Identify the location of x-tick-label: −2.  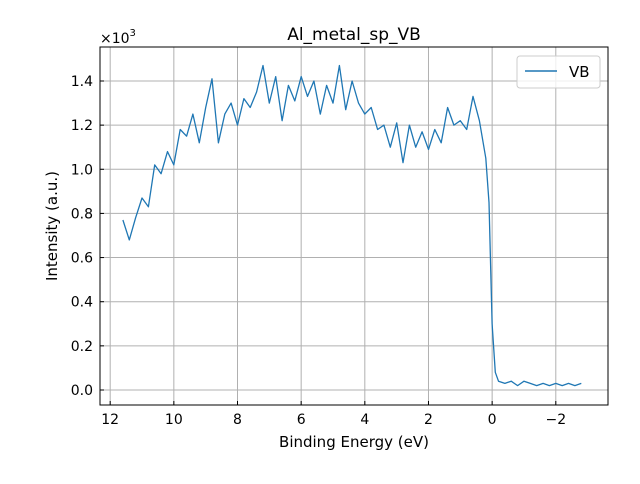
(555, 420).